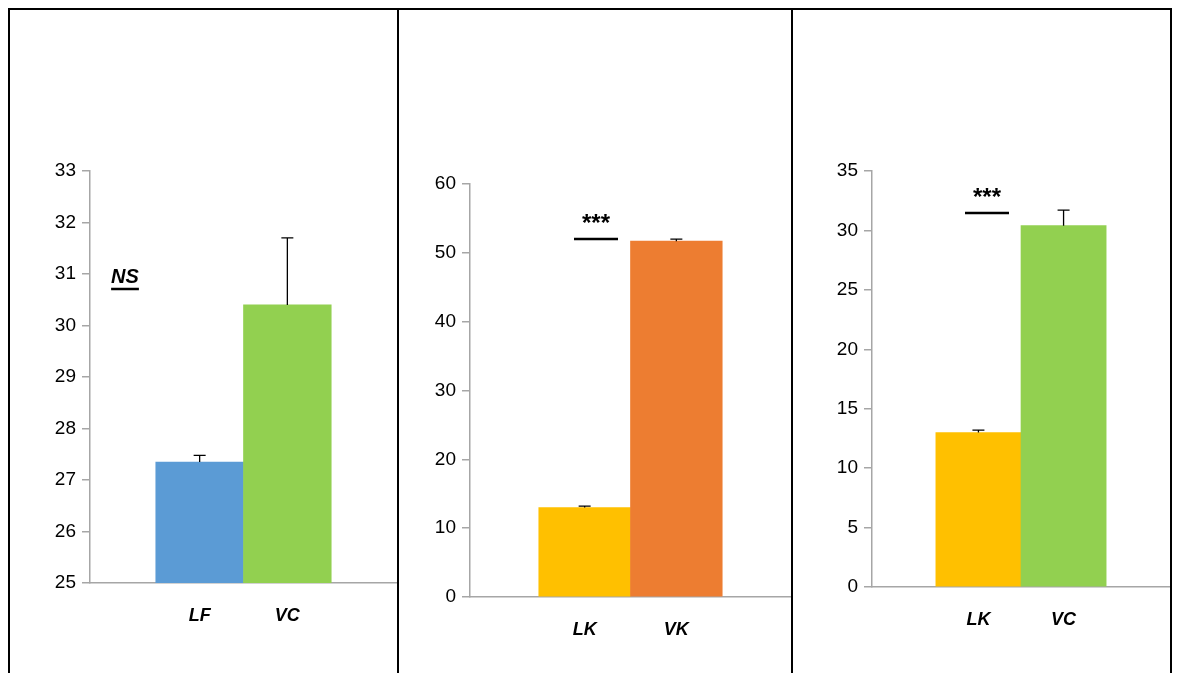  What do you see at coordinates (125, 275) in the screenshot?
I see `annotation: NS` at bounding box center [125, 275].